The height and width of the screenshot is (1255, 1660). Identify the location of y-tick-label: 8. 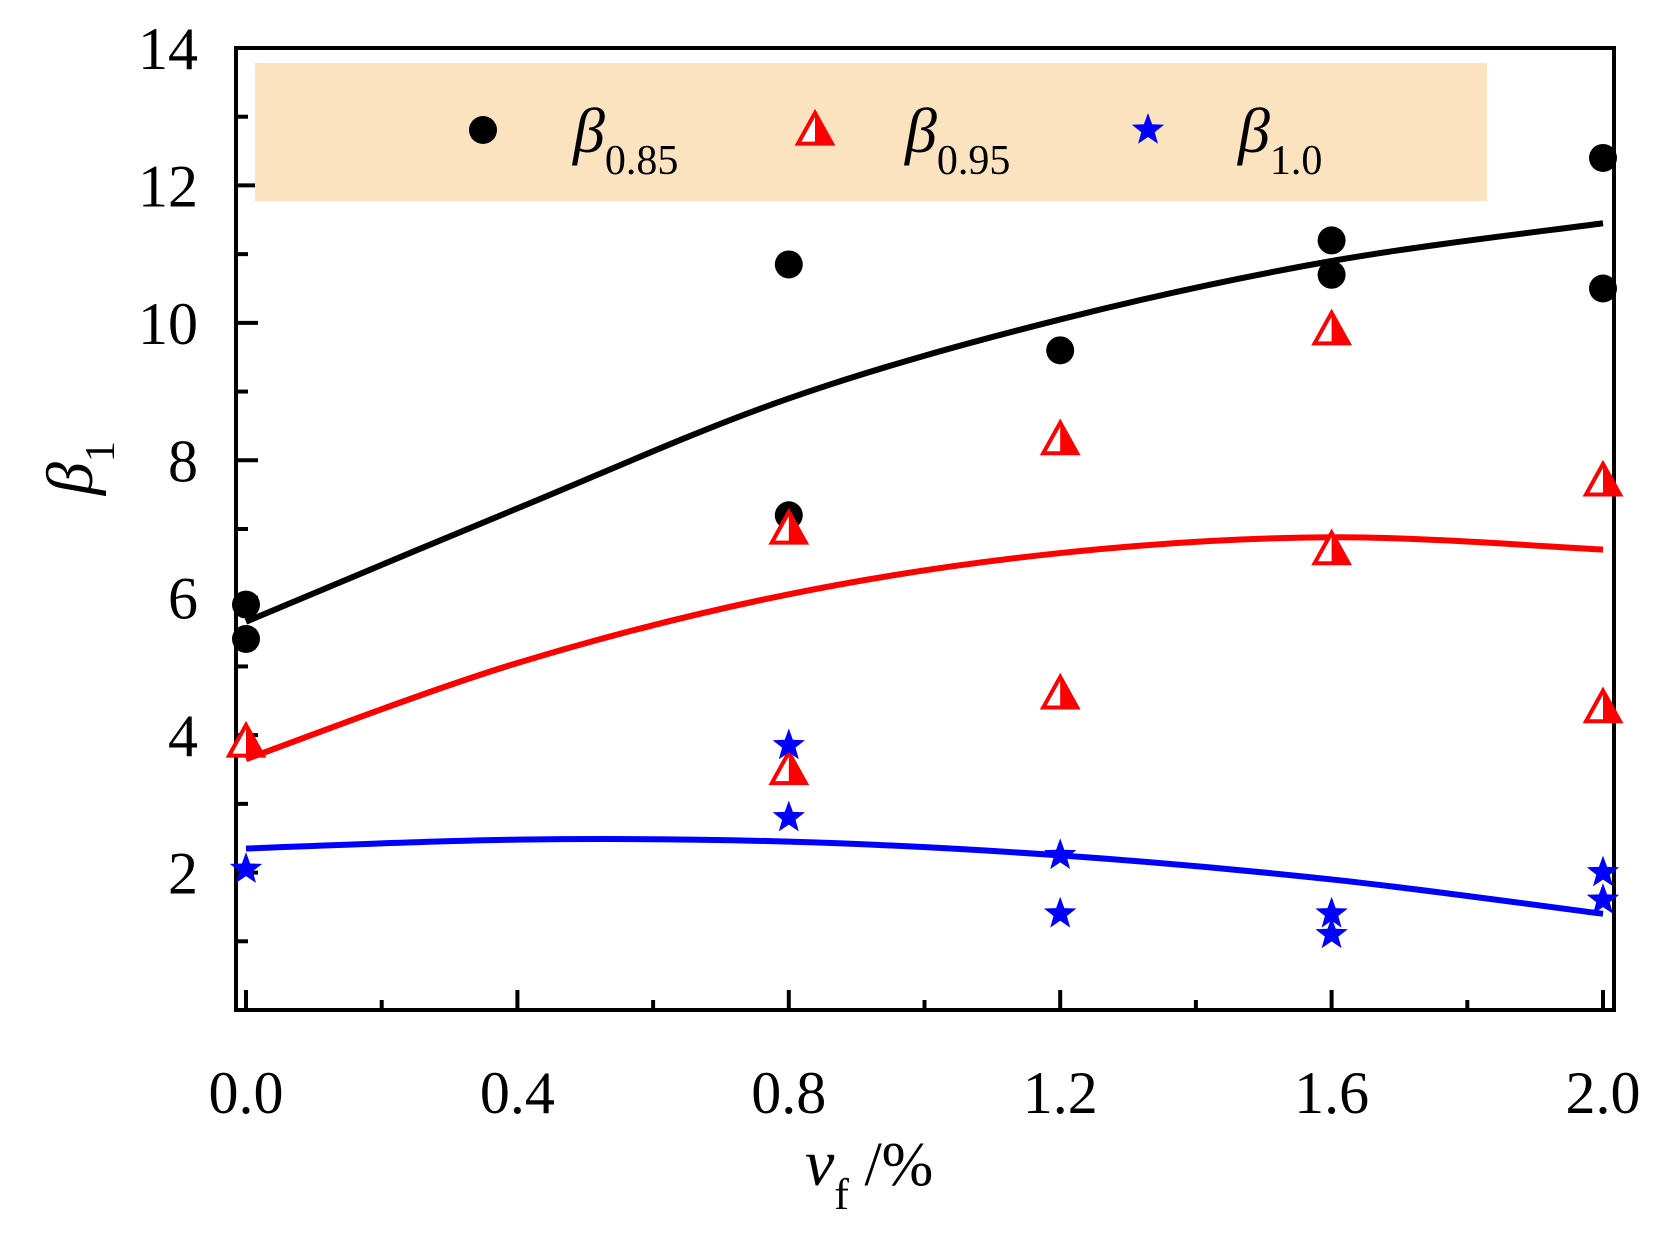
(183, 461).